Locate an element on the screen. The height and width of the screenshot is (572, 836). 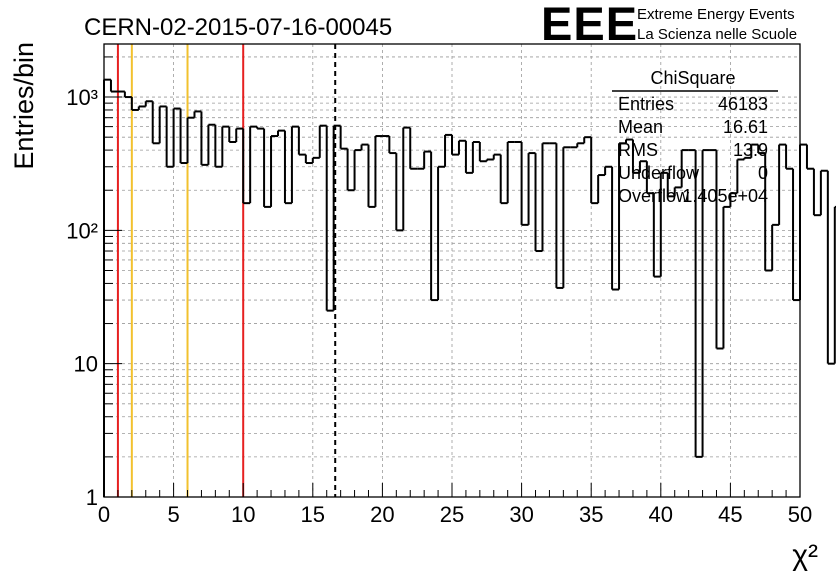
x-tick-label: 40 is located at coordinates (661, 514).